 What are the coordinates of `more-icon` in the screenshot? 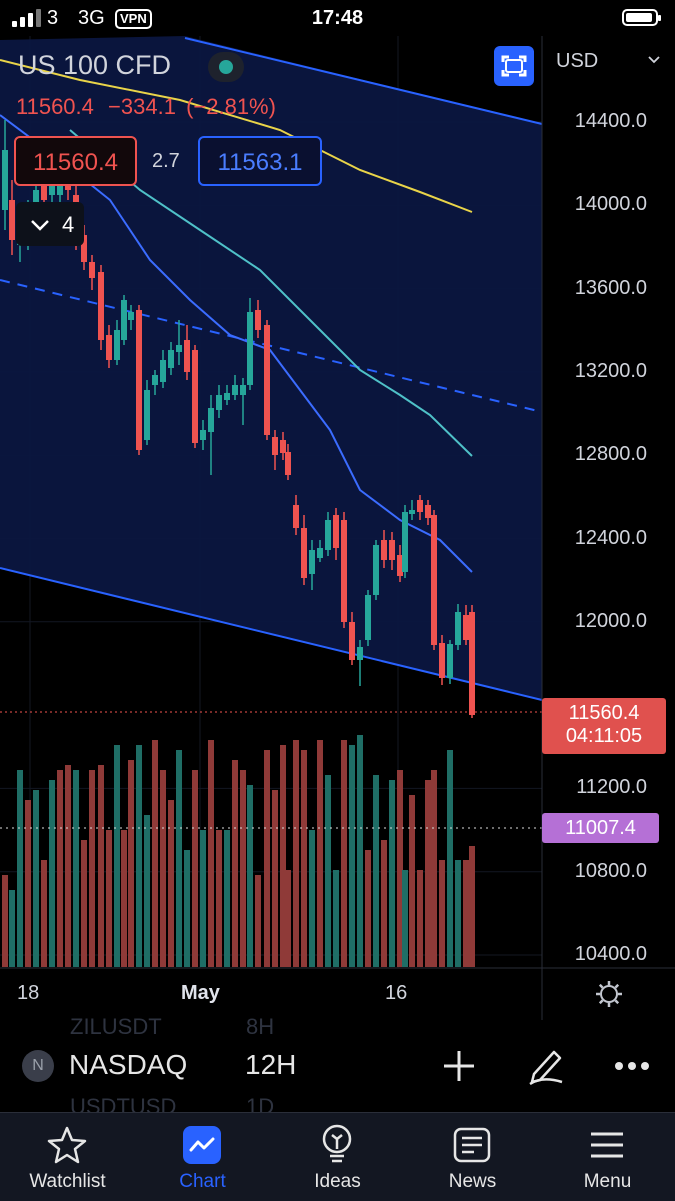 It's located at (632, 1066).